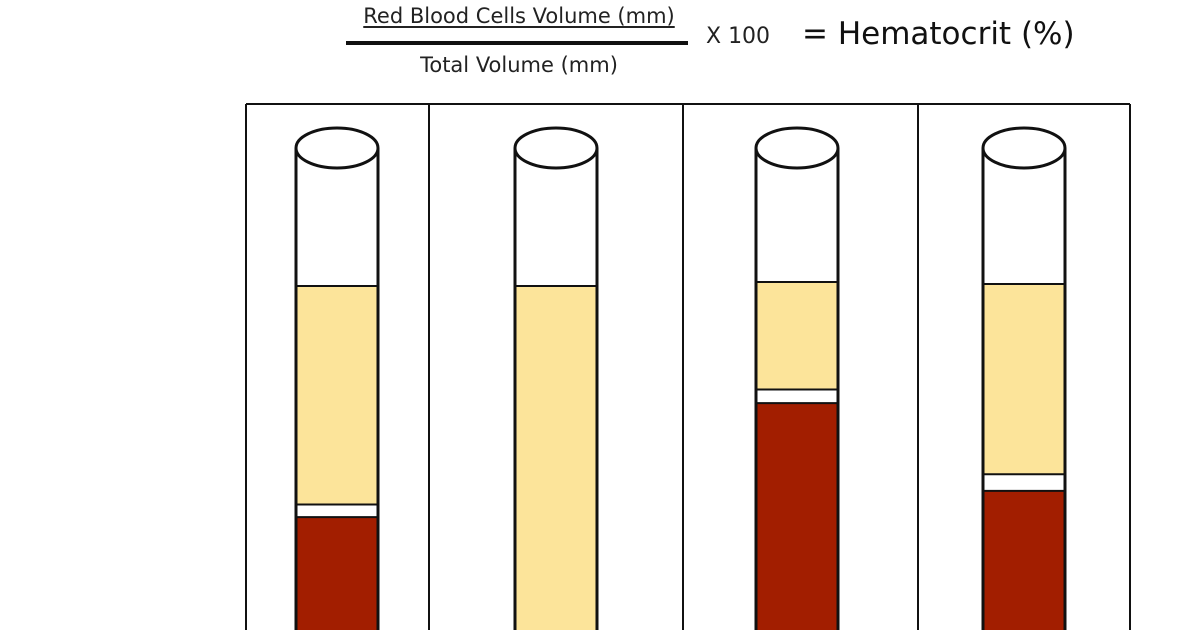 This screenshot has width=1200, height=630. I want to click on formula-multiplier: X 100, so click(738, 36).